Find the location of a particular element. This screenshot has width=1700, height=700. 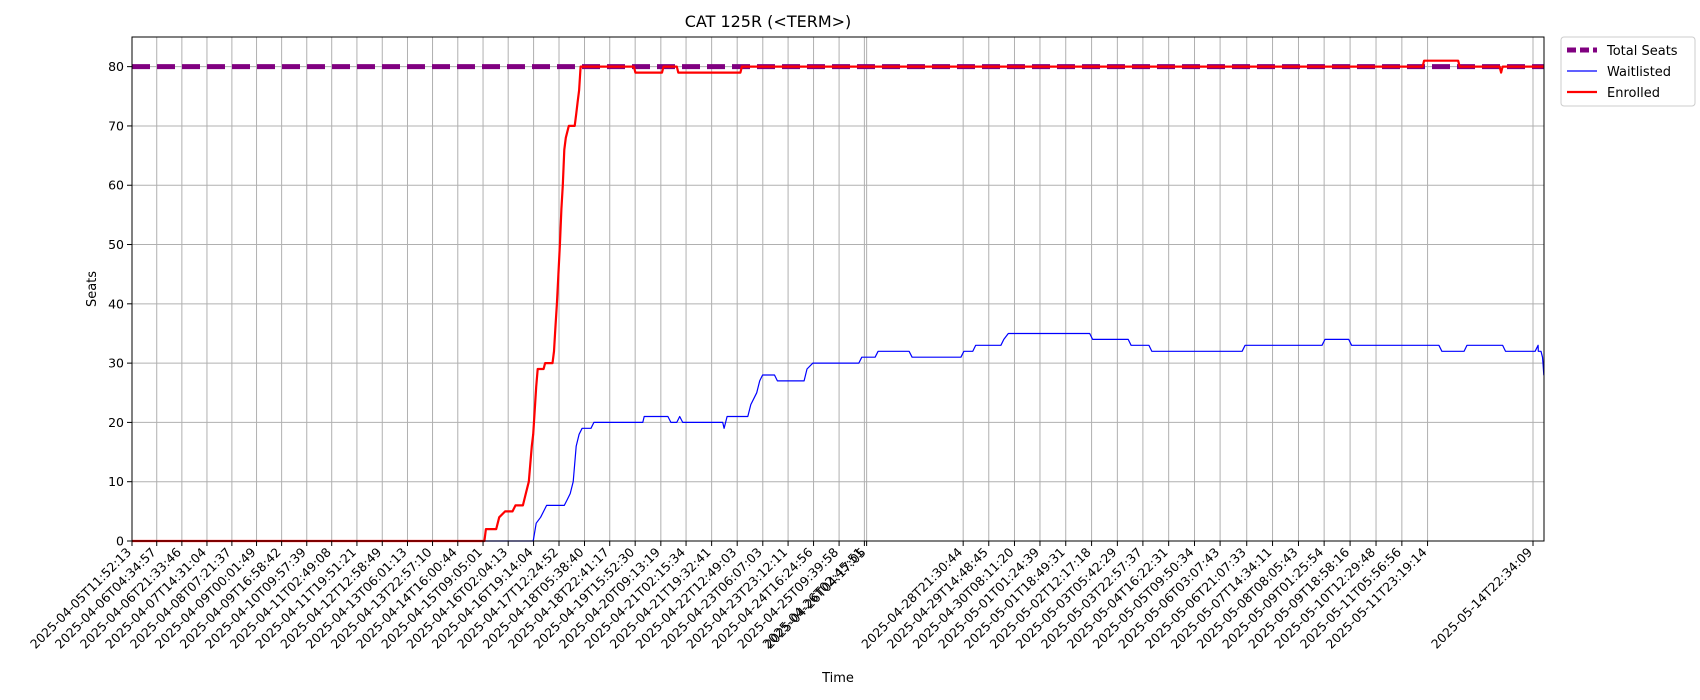

legend: Total Seats Waitlisted Enrolled is located at coordinates (1628, 71).